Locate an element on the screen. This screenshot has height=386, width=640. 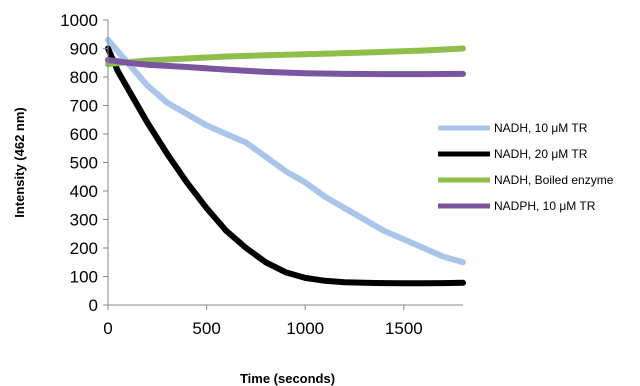
x-tick-label: 1500 is located at coordinates (404, 328).